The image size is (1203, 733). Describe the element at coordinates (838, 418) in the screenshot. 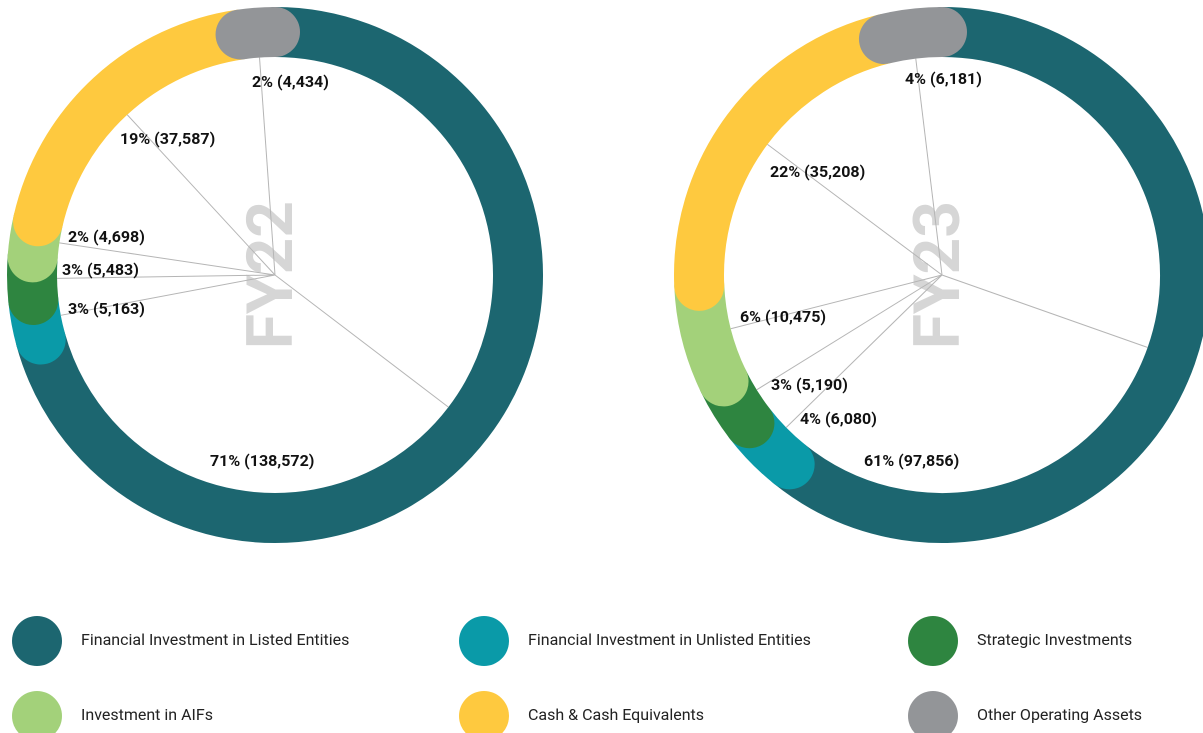

I see `data-label: 4% (6,080)` at that location.